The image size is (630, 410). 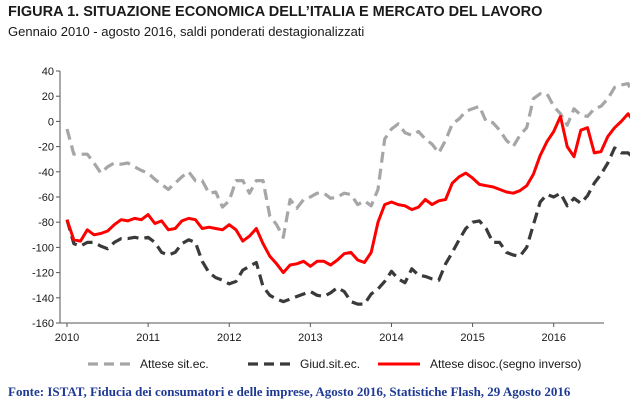 I want to click on y-tick-label: 20, so click(x=48, y=97).